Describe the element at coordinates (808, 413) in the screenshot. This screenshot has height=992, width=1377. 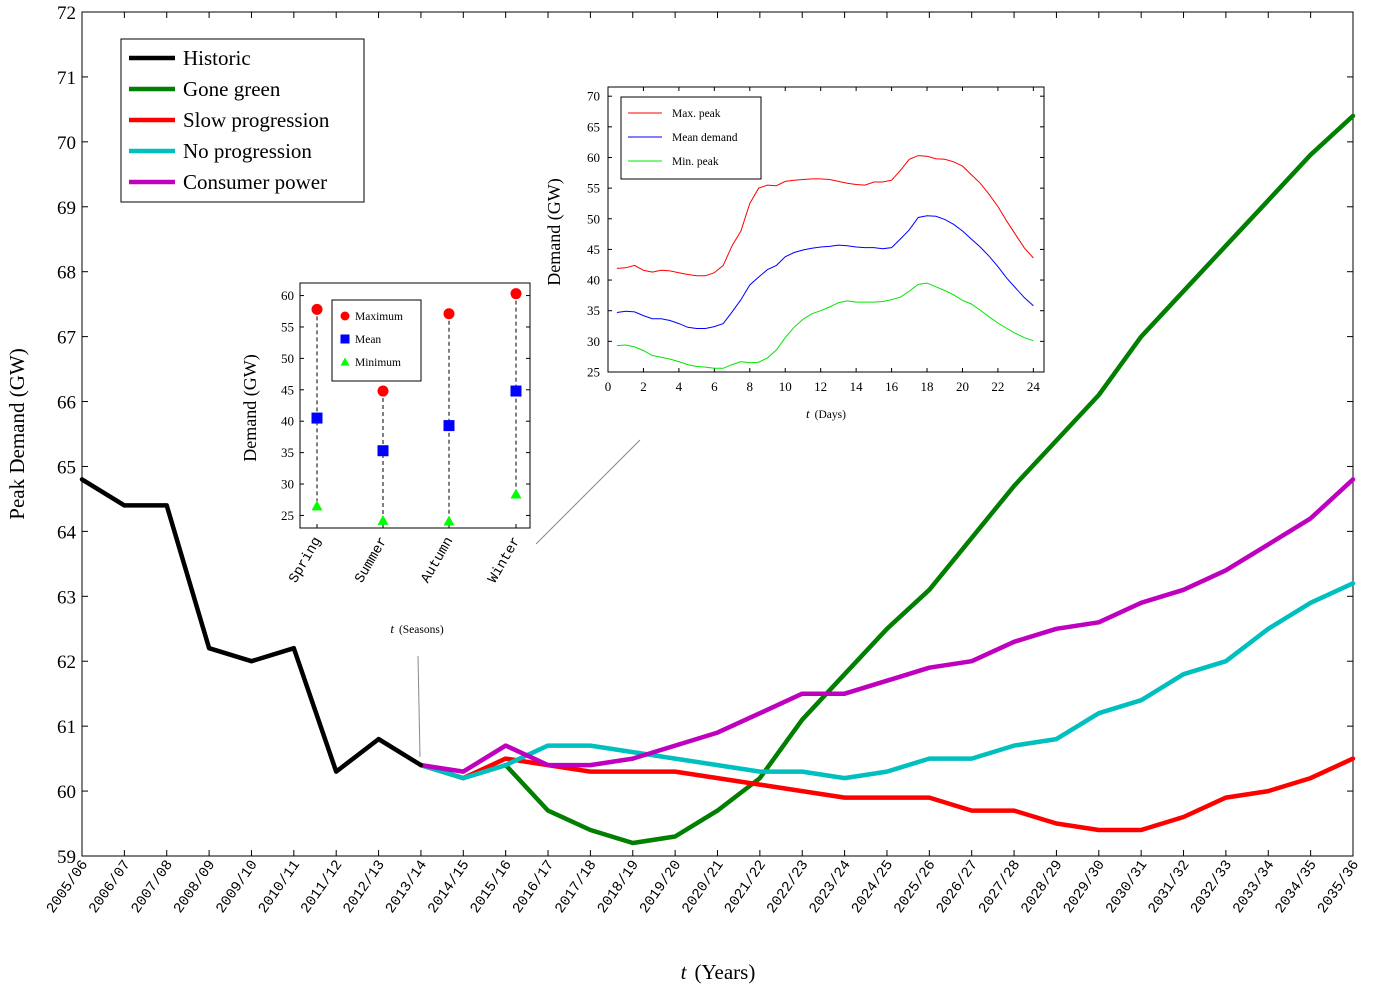
I see `inset-days-x-var: t` at that location.